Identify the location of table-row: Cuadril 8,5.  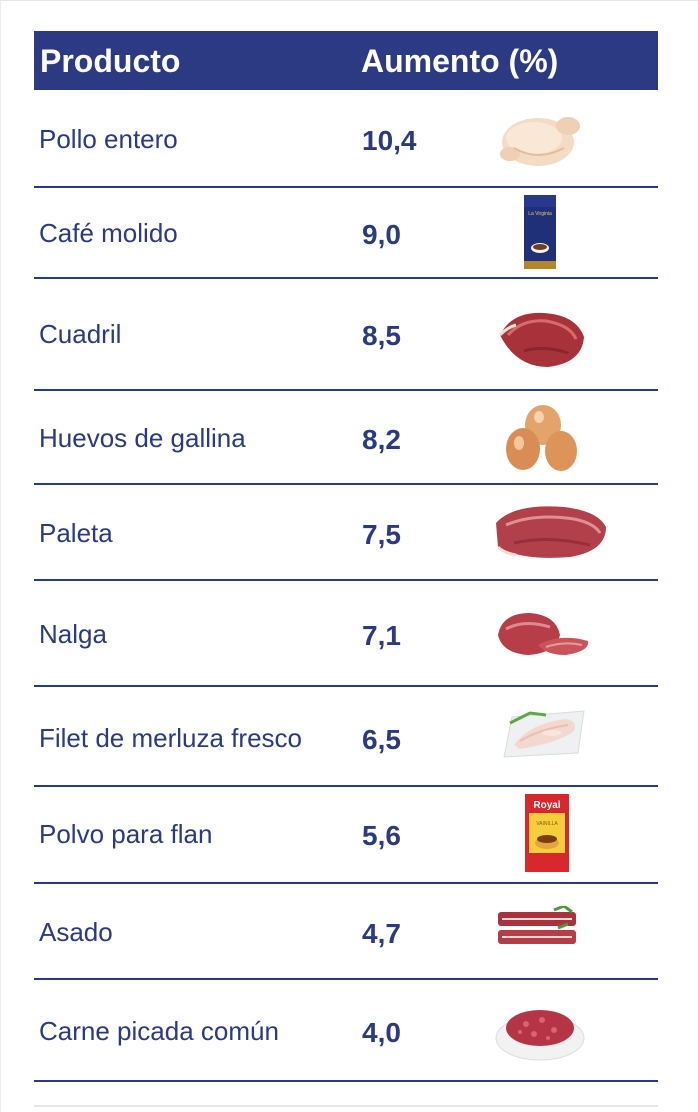
(346, 335).